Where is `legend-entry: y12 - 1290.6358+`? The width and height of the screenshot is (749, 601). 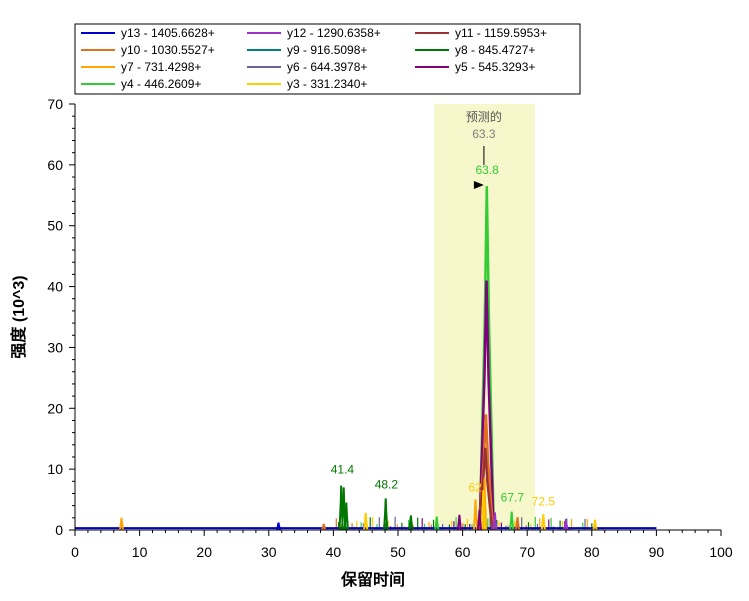 legend-entry: y12 - 1290.6358+ is located at coordinates (334, 33).